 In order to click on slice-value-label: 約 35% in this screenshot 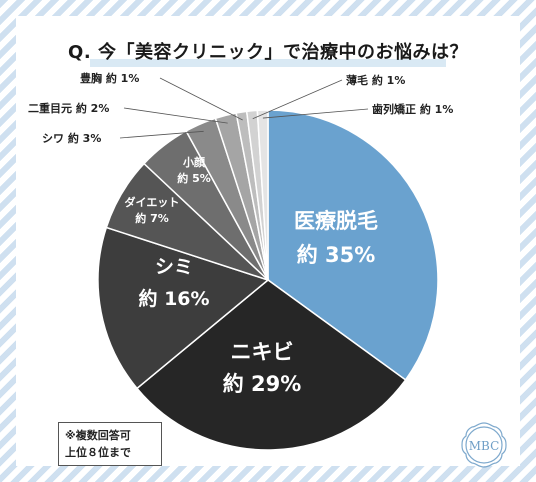, I will do `click(336, 255)`.